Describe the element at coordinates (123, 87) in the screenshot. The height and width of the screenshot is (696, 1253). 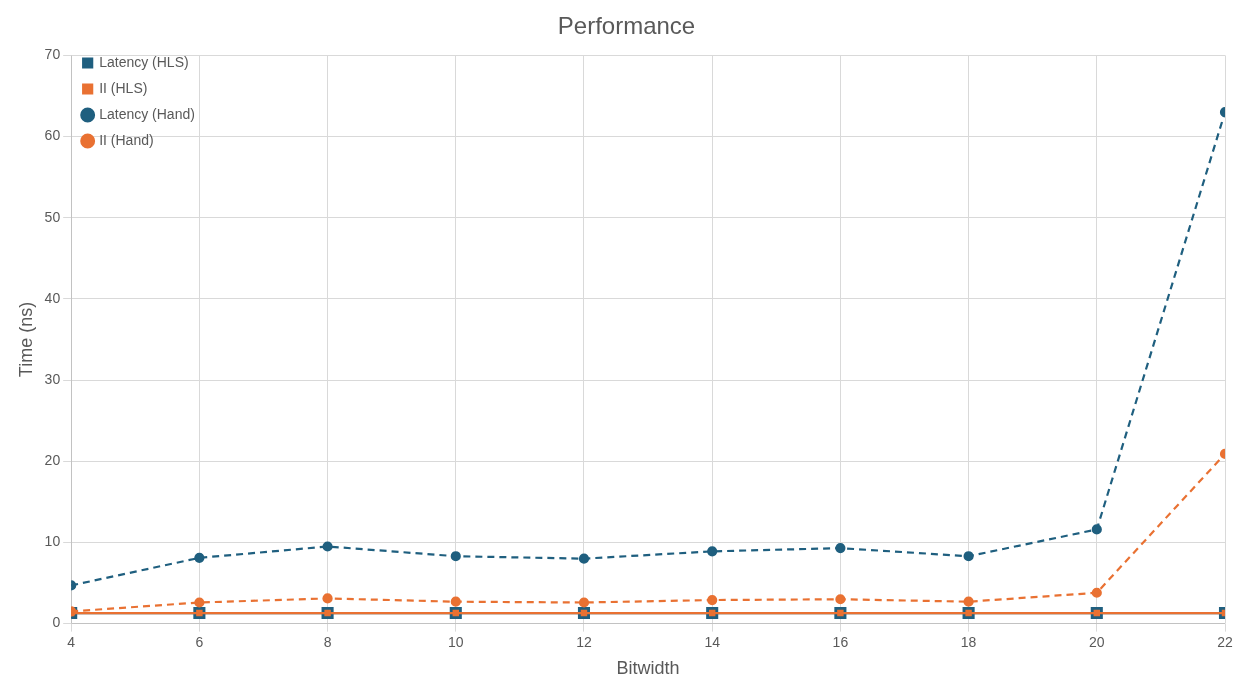
I see `legend-label: II (HLS)` at that location.